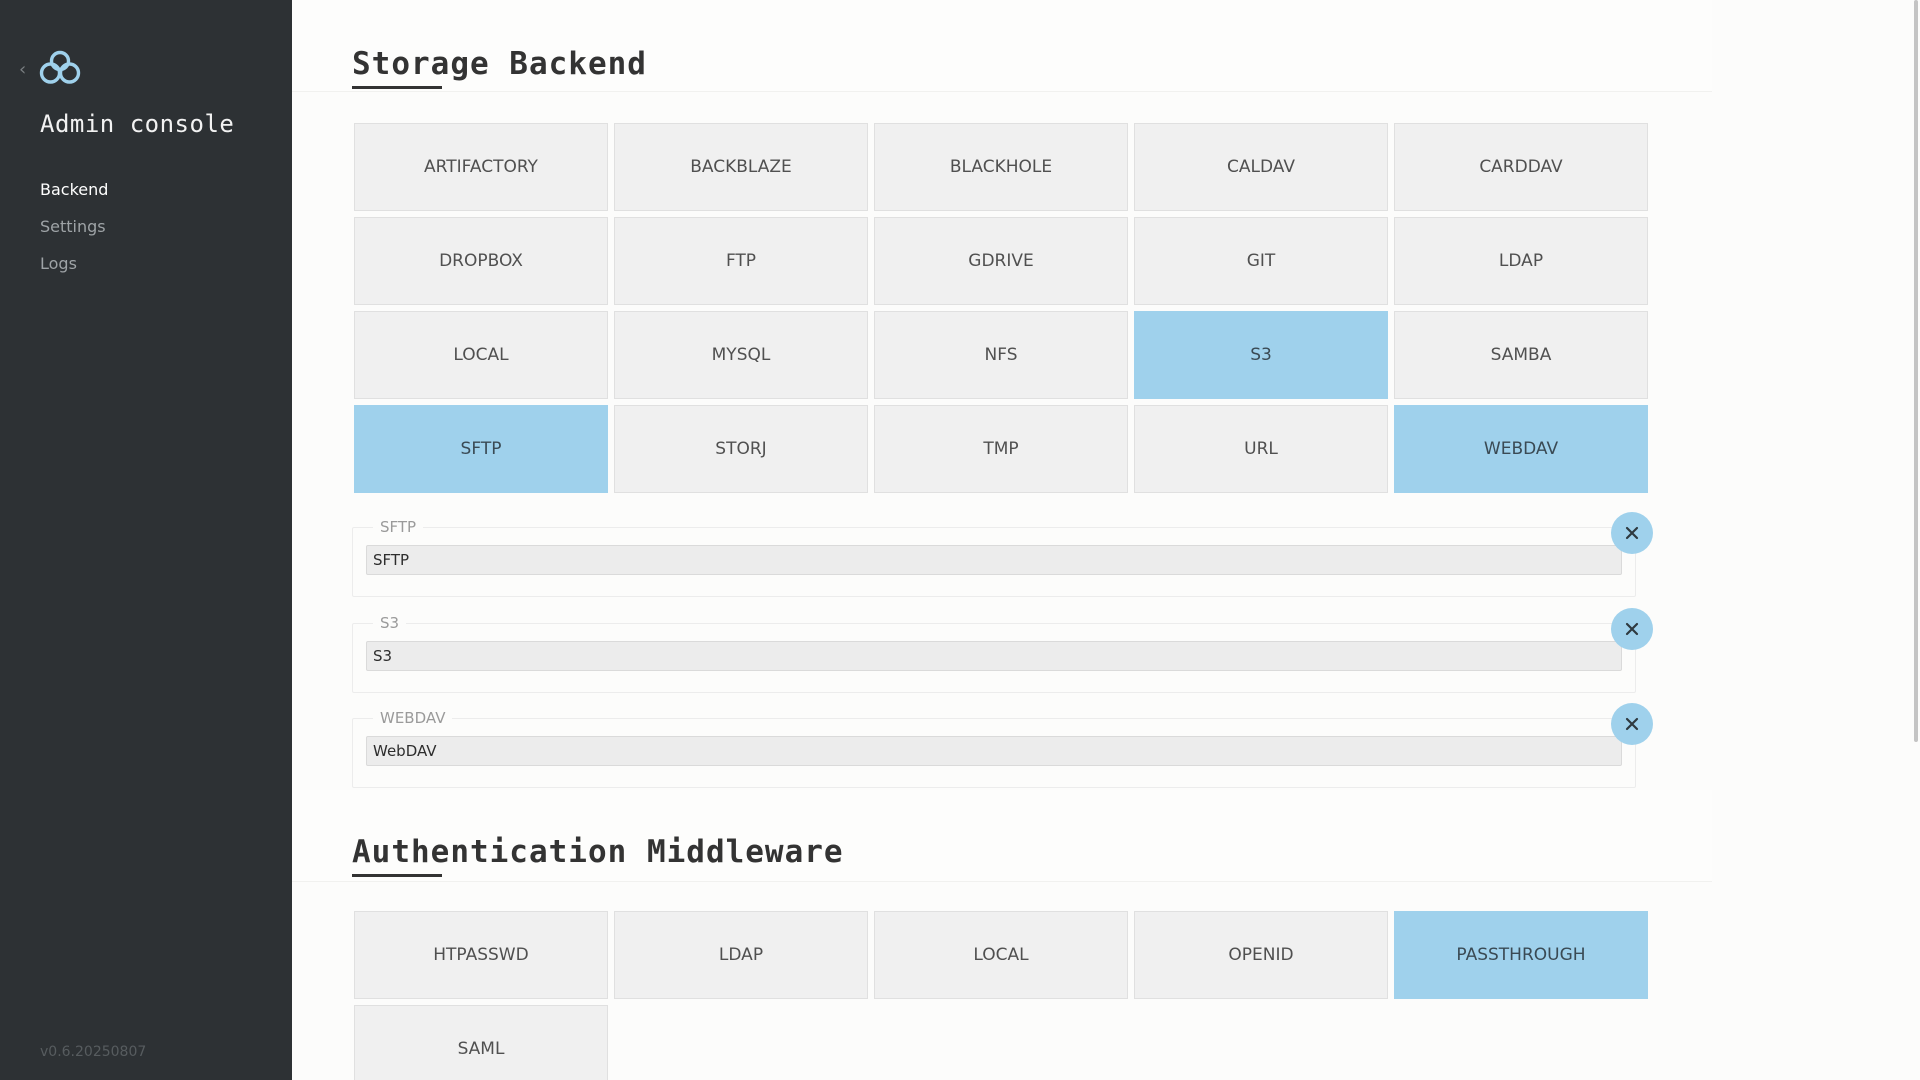 Image resolution: width=1920 pixels, height=1080 pixels. Describe the element at coordinates (1001, 355) in the screenshot. I see `storage-tile-nfs: NFS` at that location.